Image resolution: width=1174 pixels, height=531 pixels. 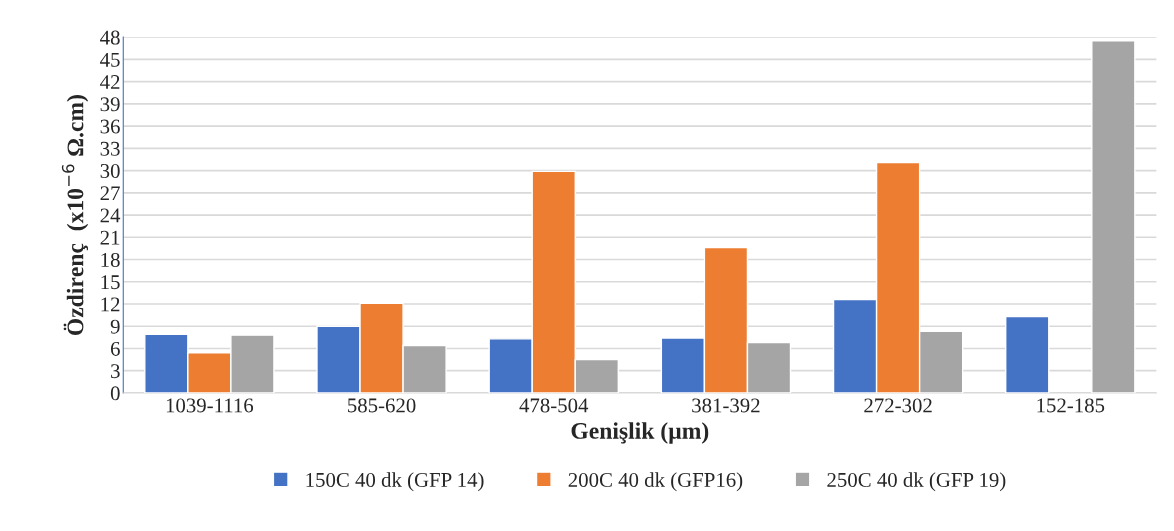 I want to click on x-tick-label: 272-302, so click(x=898, y=405).